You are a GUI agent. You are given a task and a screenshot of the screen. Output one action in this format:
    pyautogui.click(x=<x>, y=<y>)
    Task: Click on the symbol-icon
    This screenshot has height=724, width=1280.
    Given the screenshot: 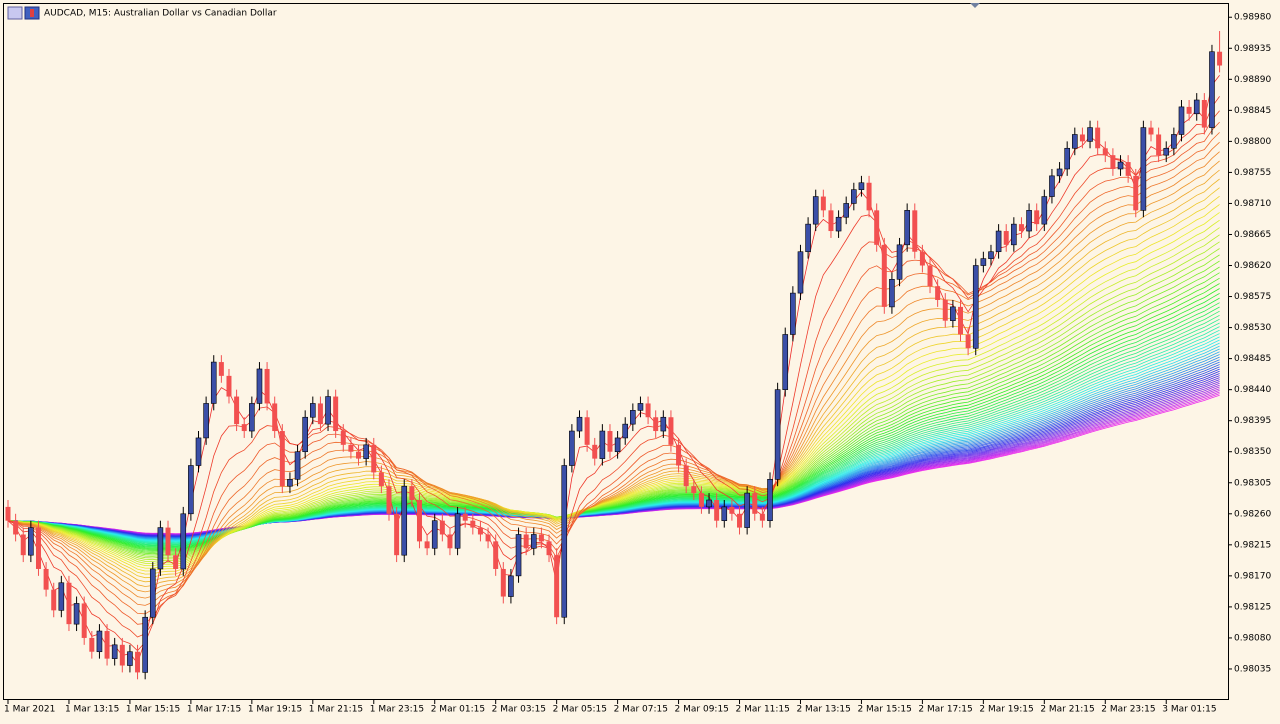 What is the action you would take?
    pyautogui.click(x=23, y=13)
    